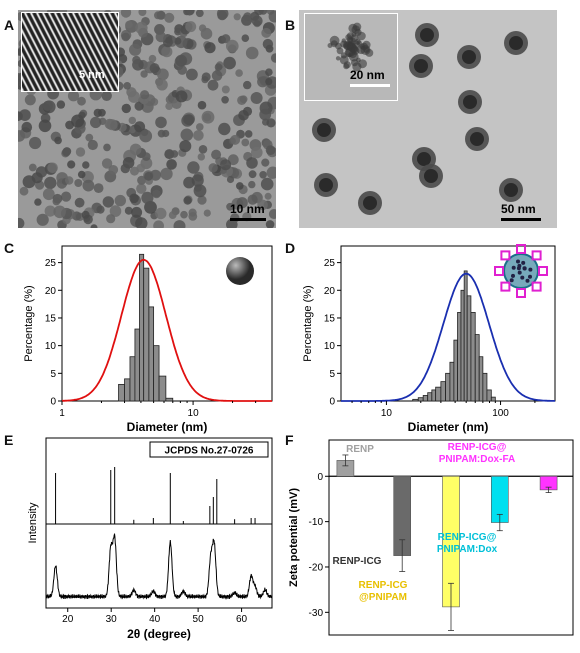 Image resolution: width=580 pixels, height=653 pixels. Describe the element at coordinates (159, 634) in the screenshot. I see `x-axis-label: 2θ (degree)` at that location.